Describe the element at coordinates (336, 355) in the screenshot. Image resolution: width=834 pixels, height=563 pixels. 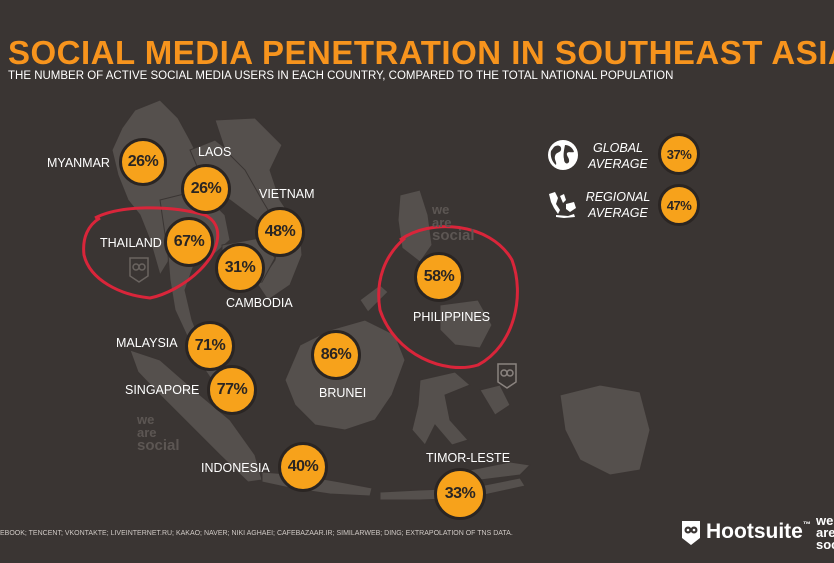
I see `value-circle-brunei: 86%` at that location.